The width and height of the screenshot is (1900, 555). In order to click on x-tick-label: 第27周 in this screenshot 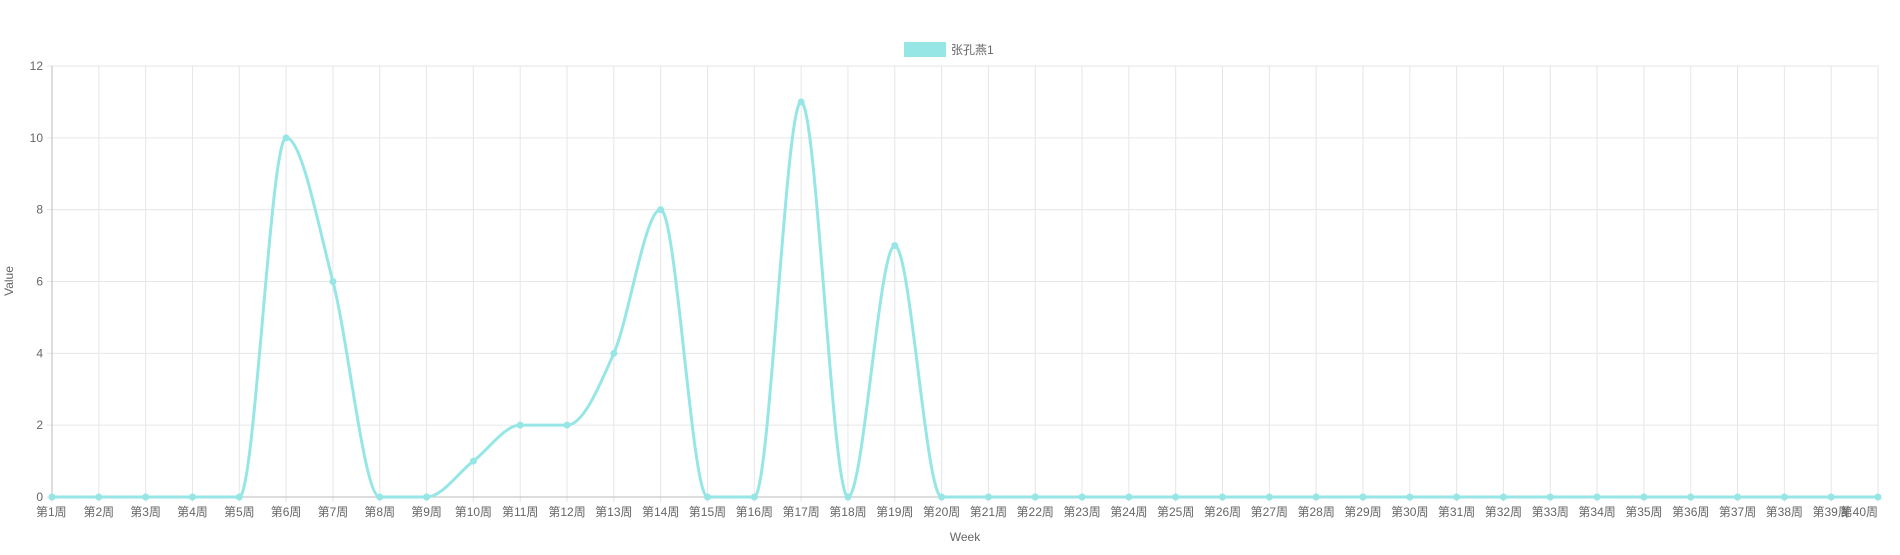, I will do `click(1269, 512)`.